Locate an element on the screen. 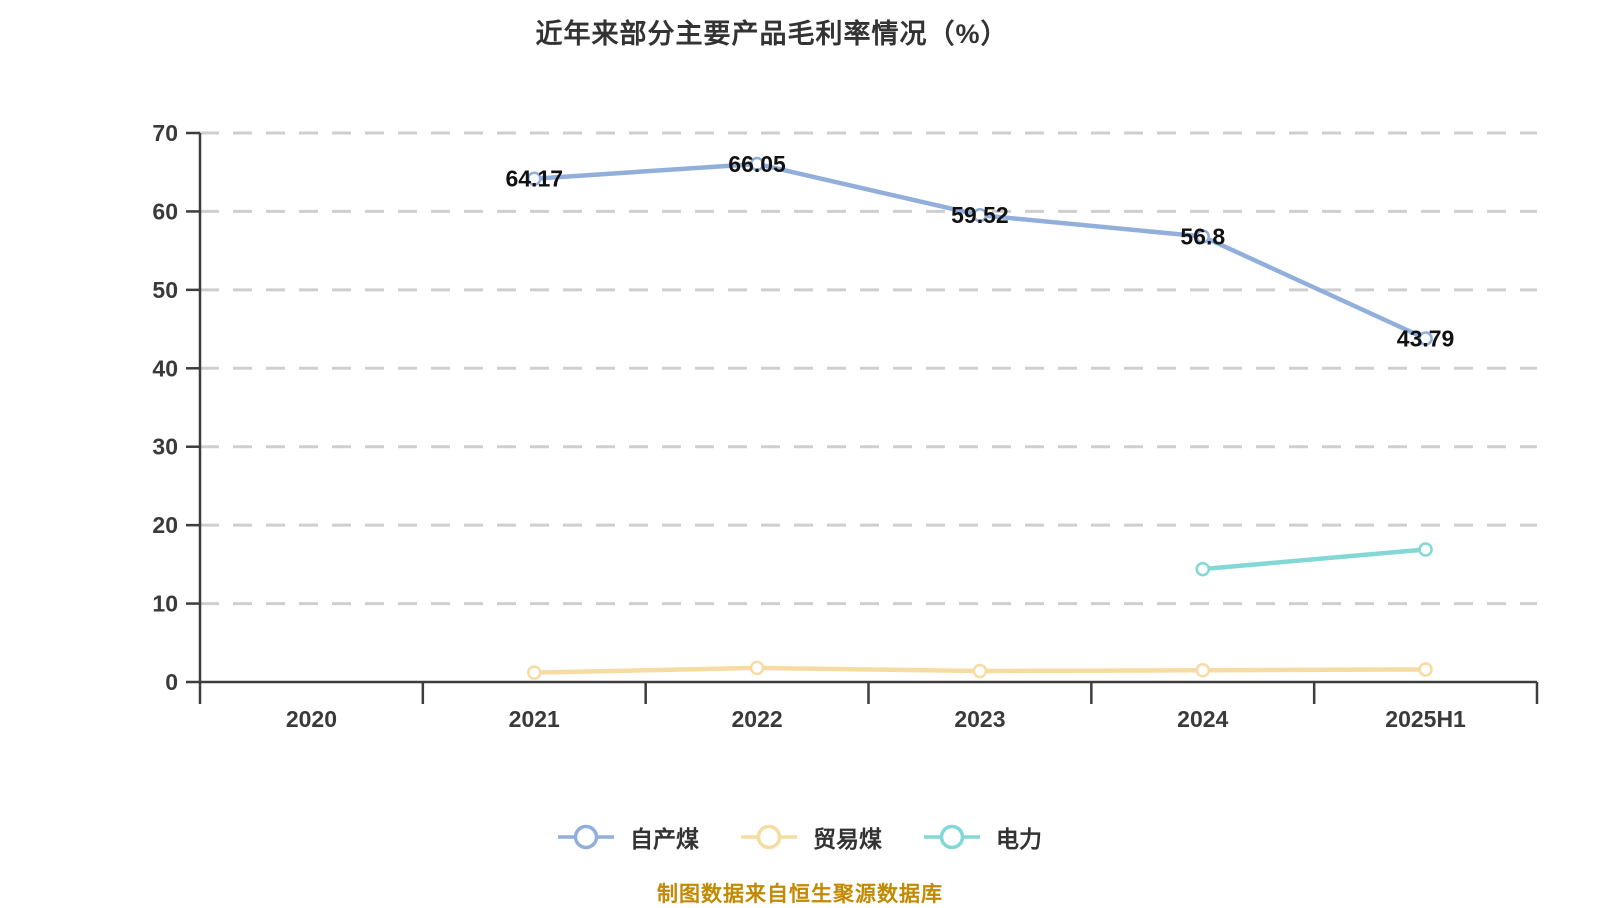 This screenshot has height=908, width=1600. y-axis-label: 20 is located at coordinates (165, 525).